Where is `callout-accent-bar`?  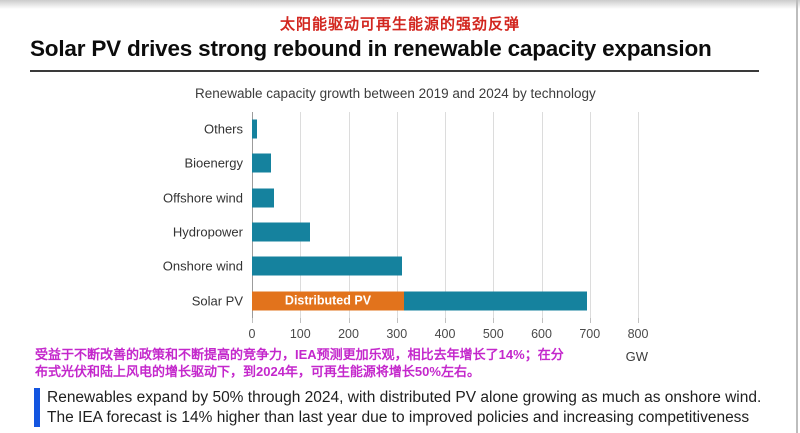 callout-accent-bar is located at coordinates (37, 407).